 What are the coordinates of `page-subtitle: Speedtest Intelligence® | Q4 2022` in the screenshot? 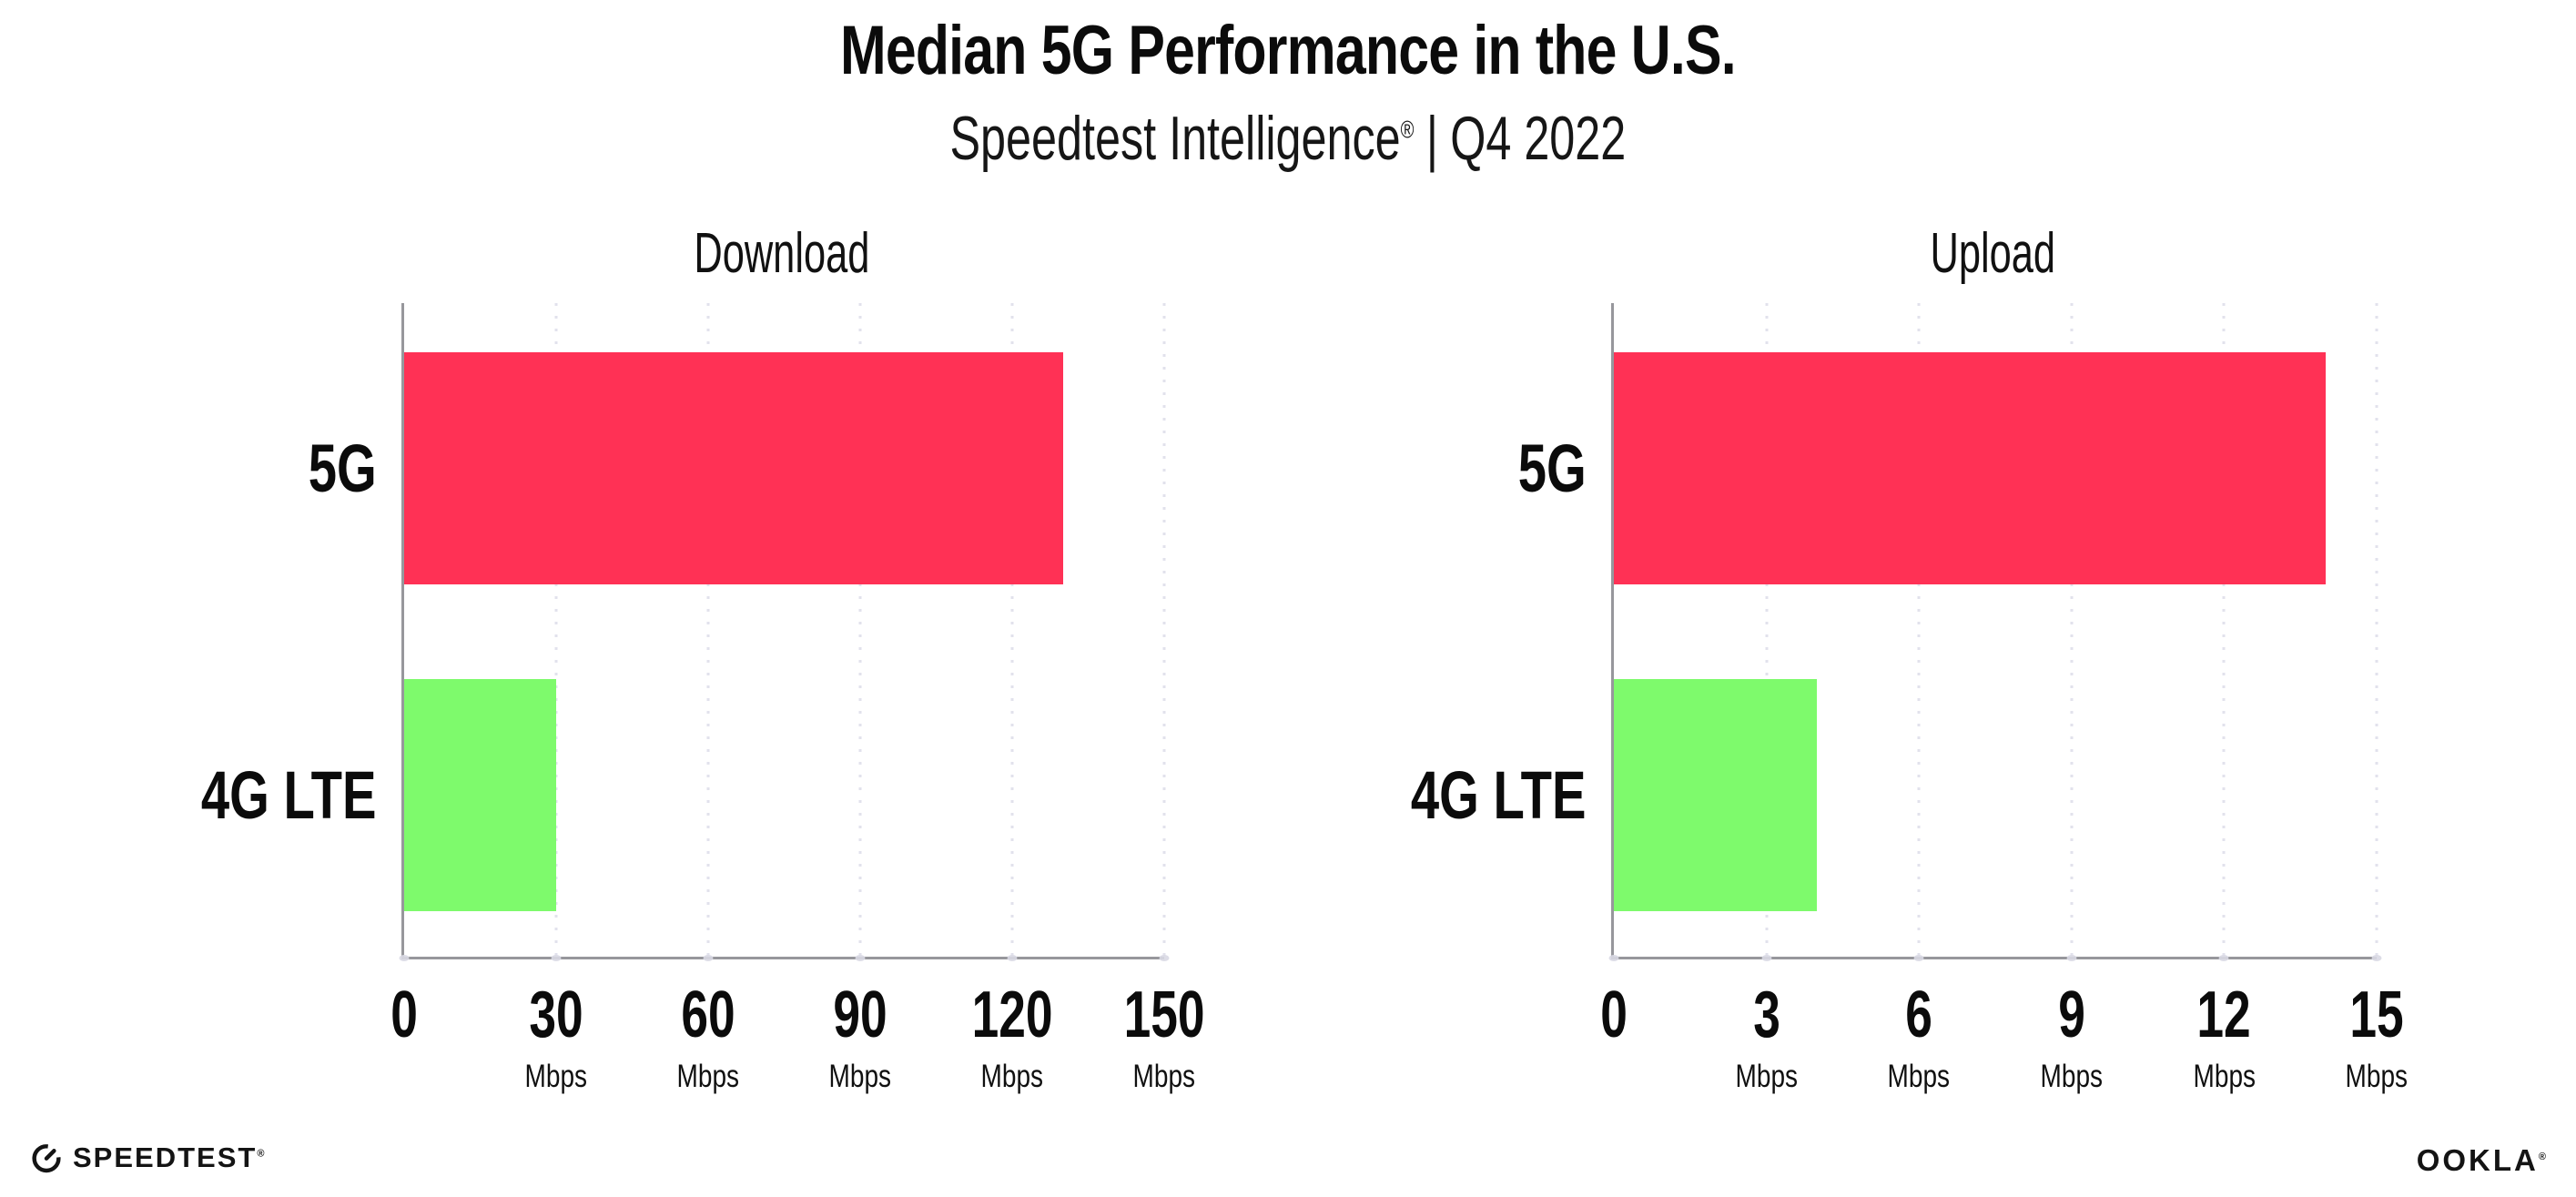 It's located at (1288, 138).